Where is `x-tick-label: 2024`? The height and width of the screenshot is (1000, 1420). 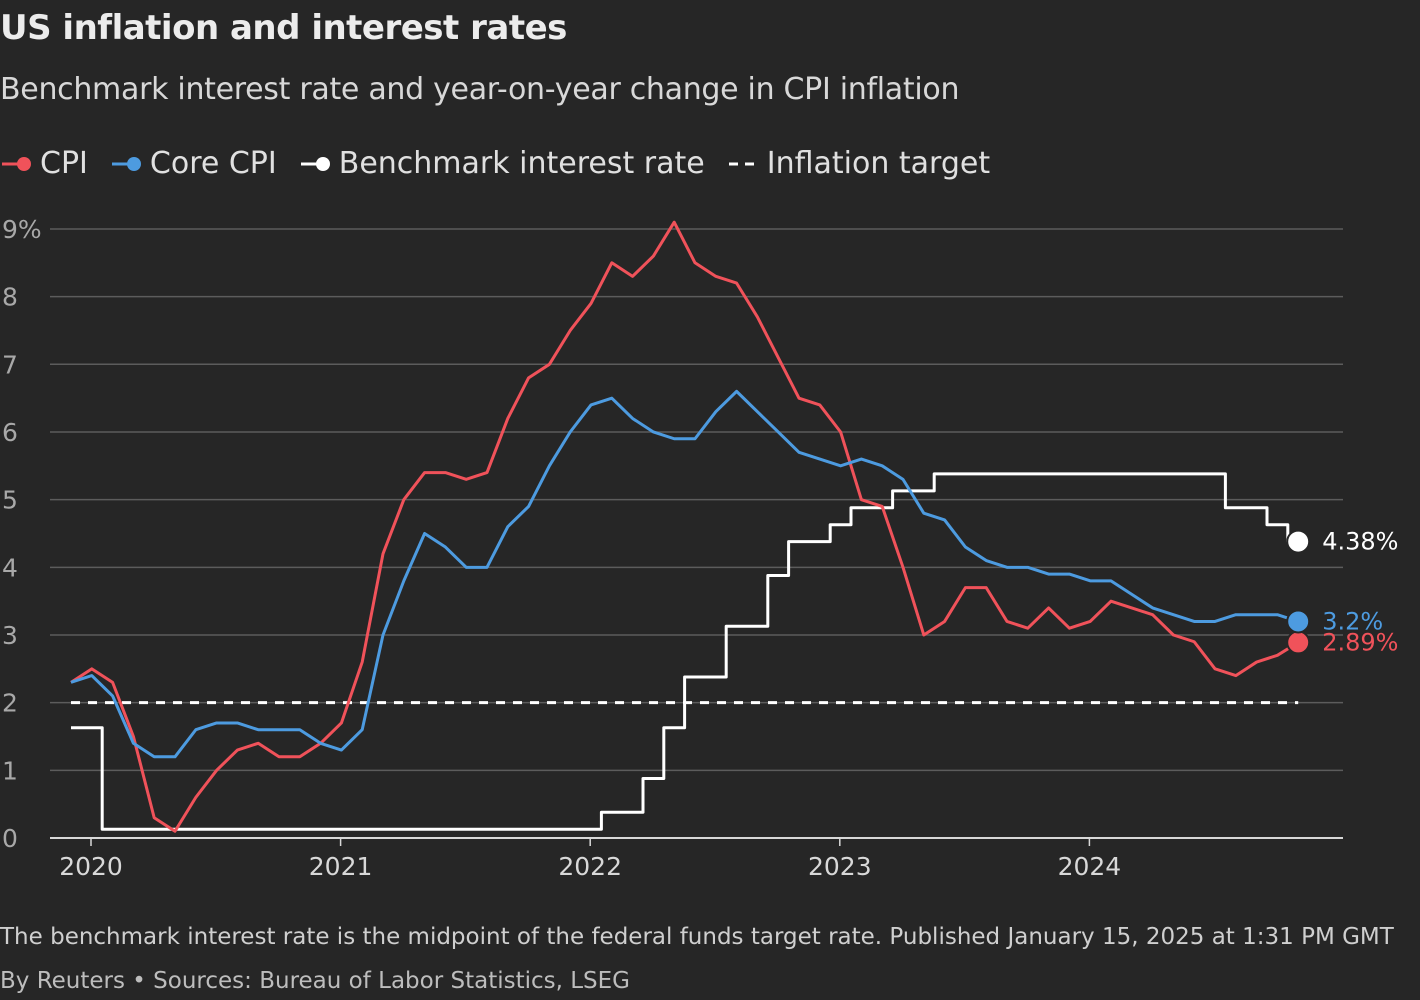 x-tick-label: 2024 is located at coordinates (1090, 866).